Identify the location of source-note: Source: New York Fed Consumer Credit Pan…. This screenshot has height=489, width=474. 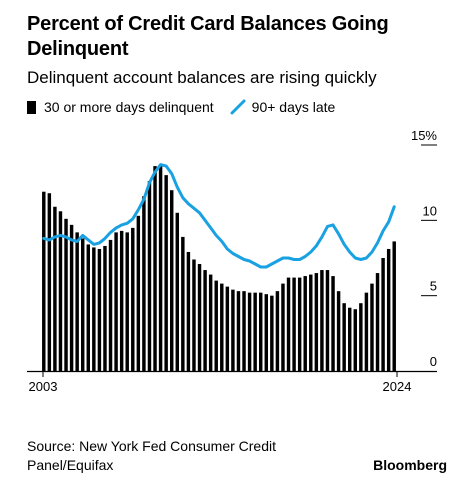
(151, 455).